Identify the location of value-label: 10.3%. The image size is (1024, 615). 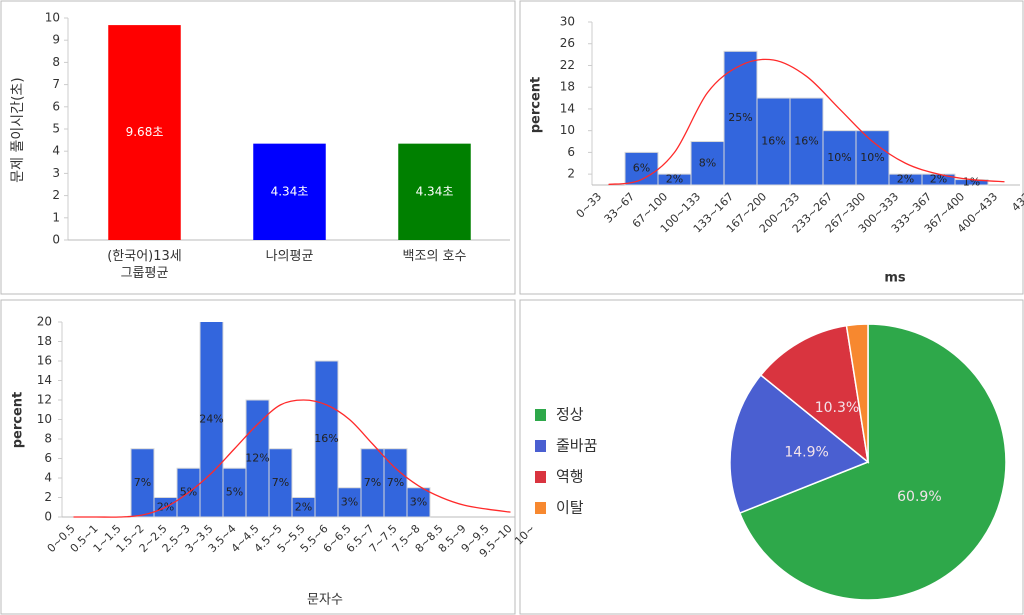
(837, 408).